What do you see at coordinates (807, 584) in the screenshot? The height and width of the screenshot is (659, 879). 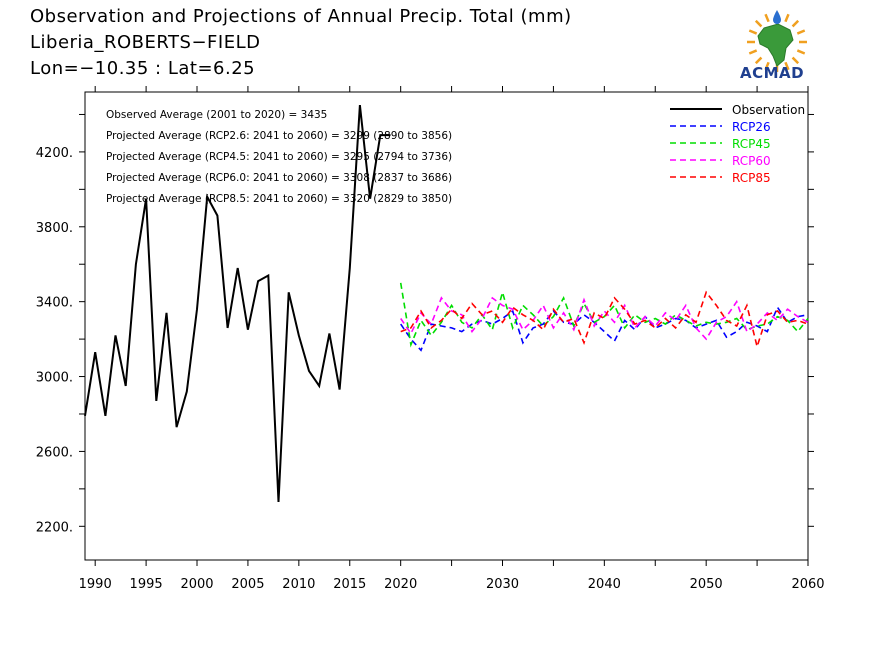 I see `x-tick-label: 2060` at bounding box center [807, 584].